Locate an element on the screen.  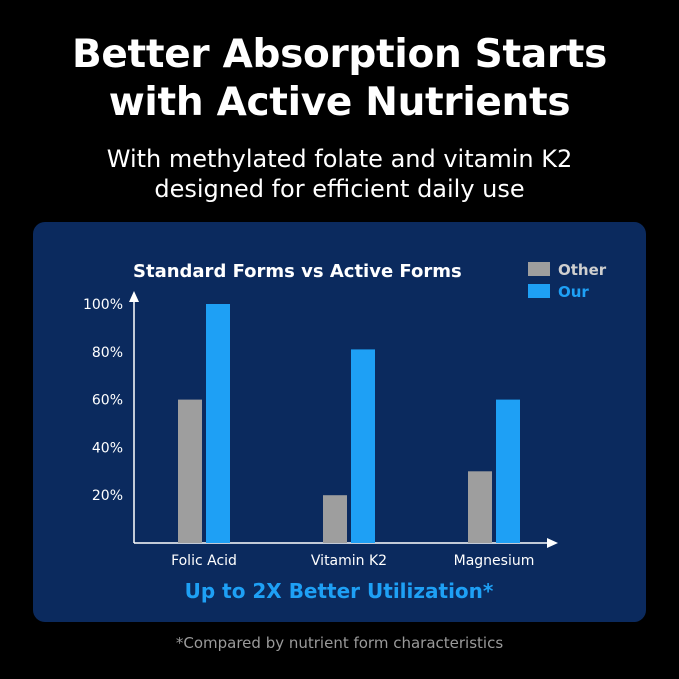
legend-label-other: Other is located at coordinates (582, 270).